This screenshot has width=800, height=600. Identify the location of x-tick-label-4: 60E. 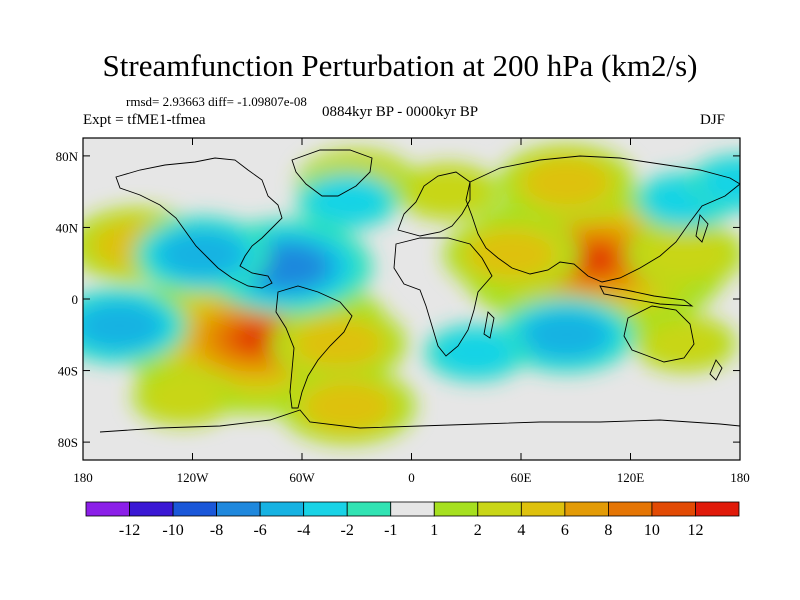
(521, 477).